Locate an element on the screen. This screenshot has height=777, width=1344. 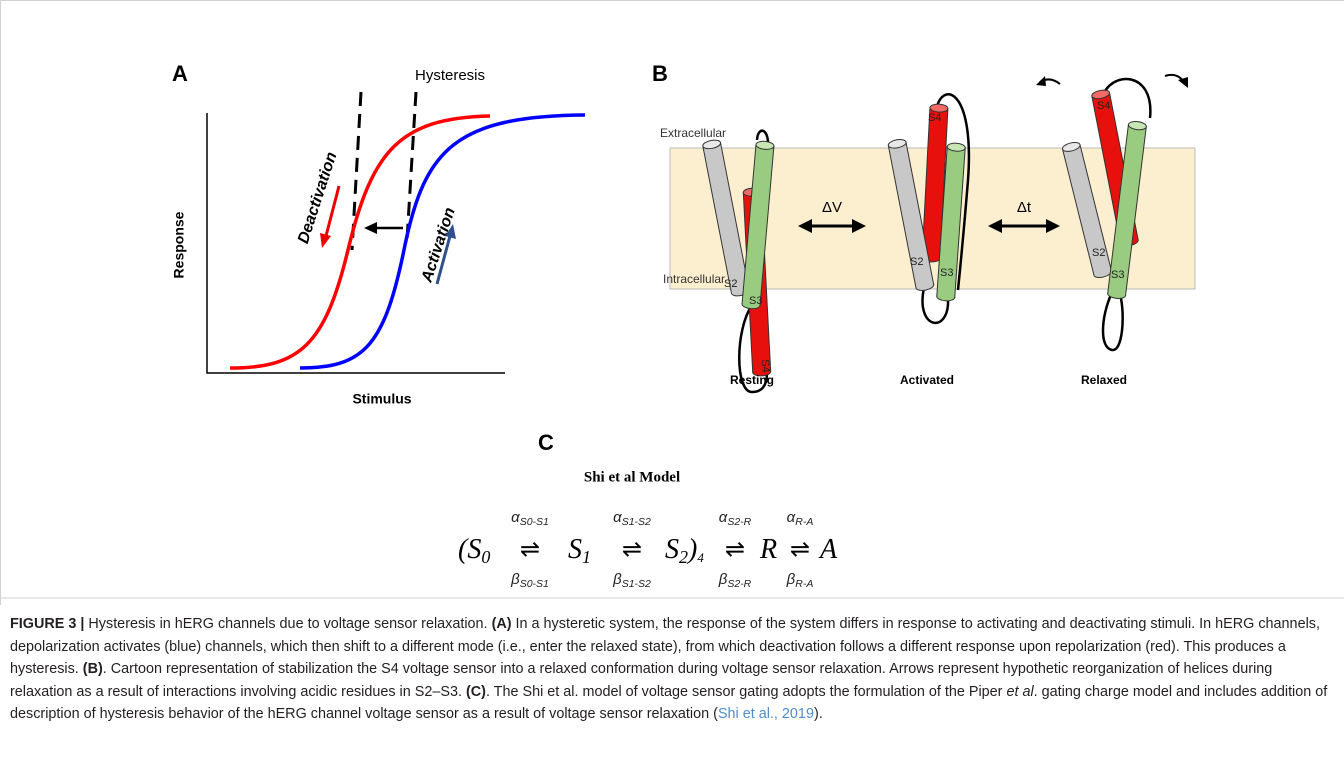
rate-subscript: S2-R is located at coordinates (739, 522).